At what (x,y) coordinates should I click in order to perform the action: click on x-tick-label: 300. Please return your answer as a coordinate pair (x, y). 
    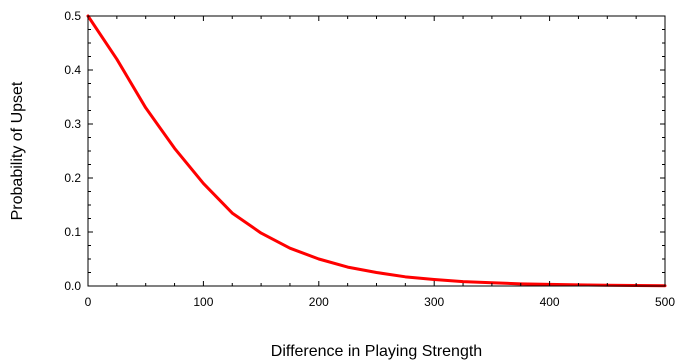
    Looking at the image, I should click on (434, 302).